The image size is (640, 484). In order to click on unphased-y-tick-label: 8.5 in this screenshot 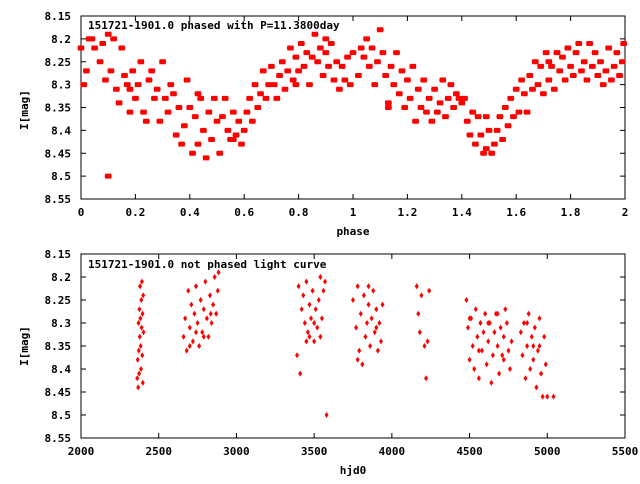, I will do `click(61, 415)`.